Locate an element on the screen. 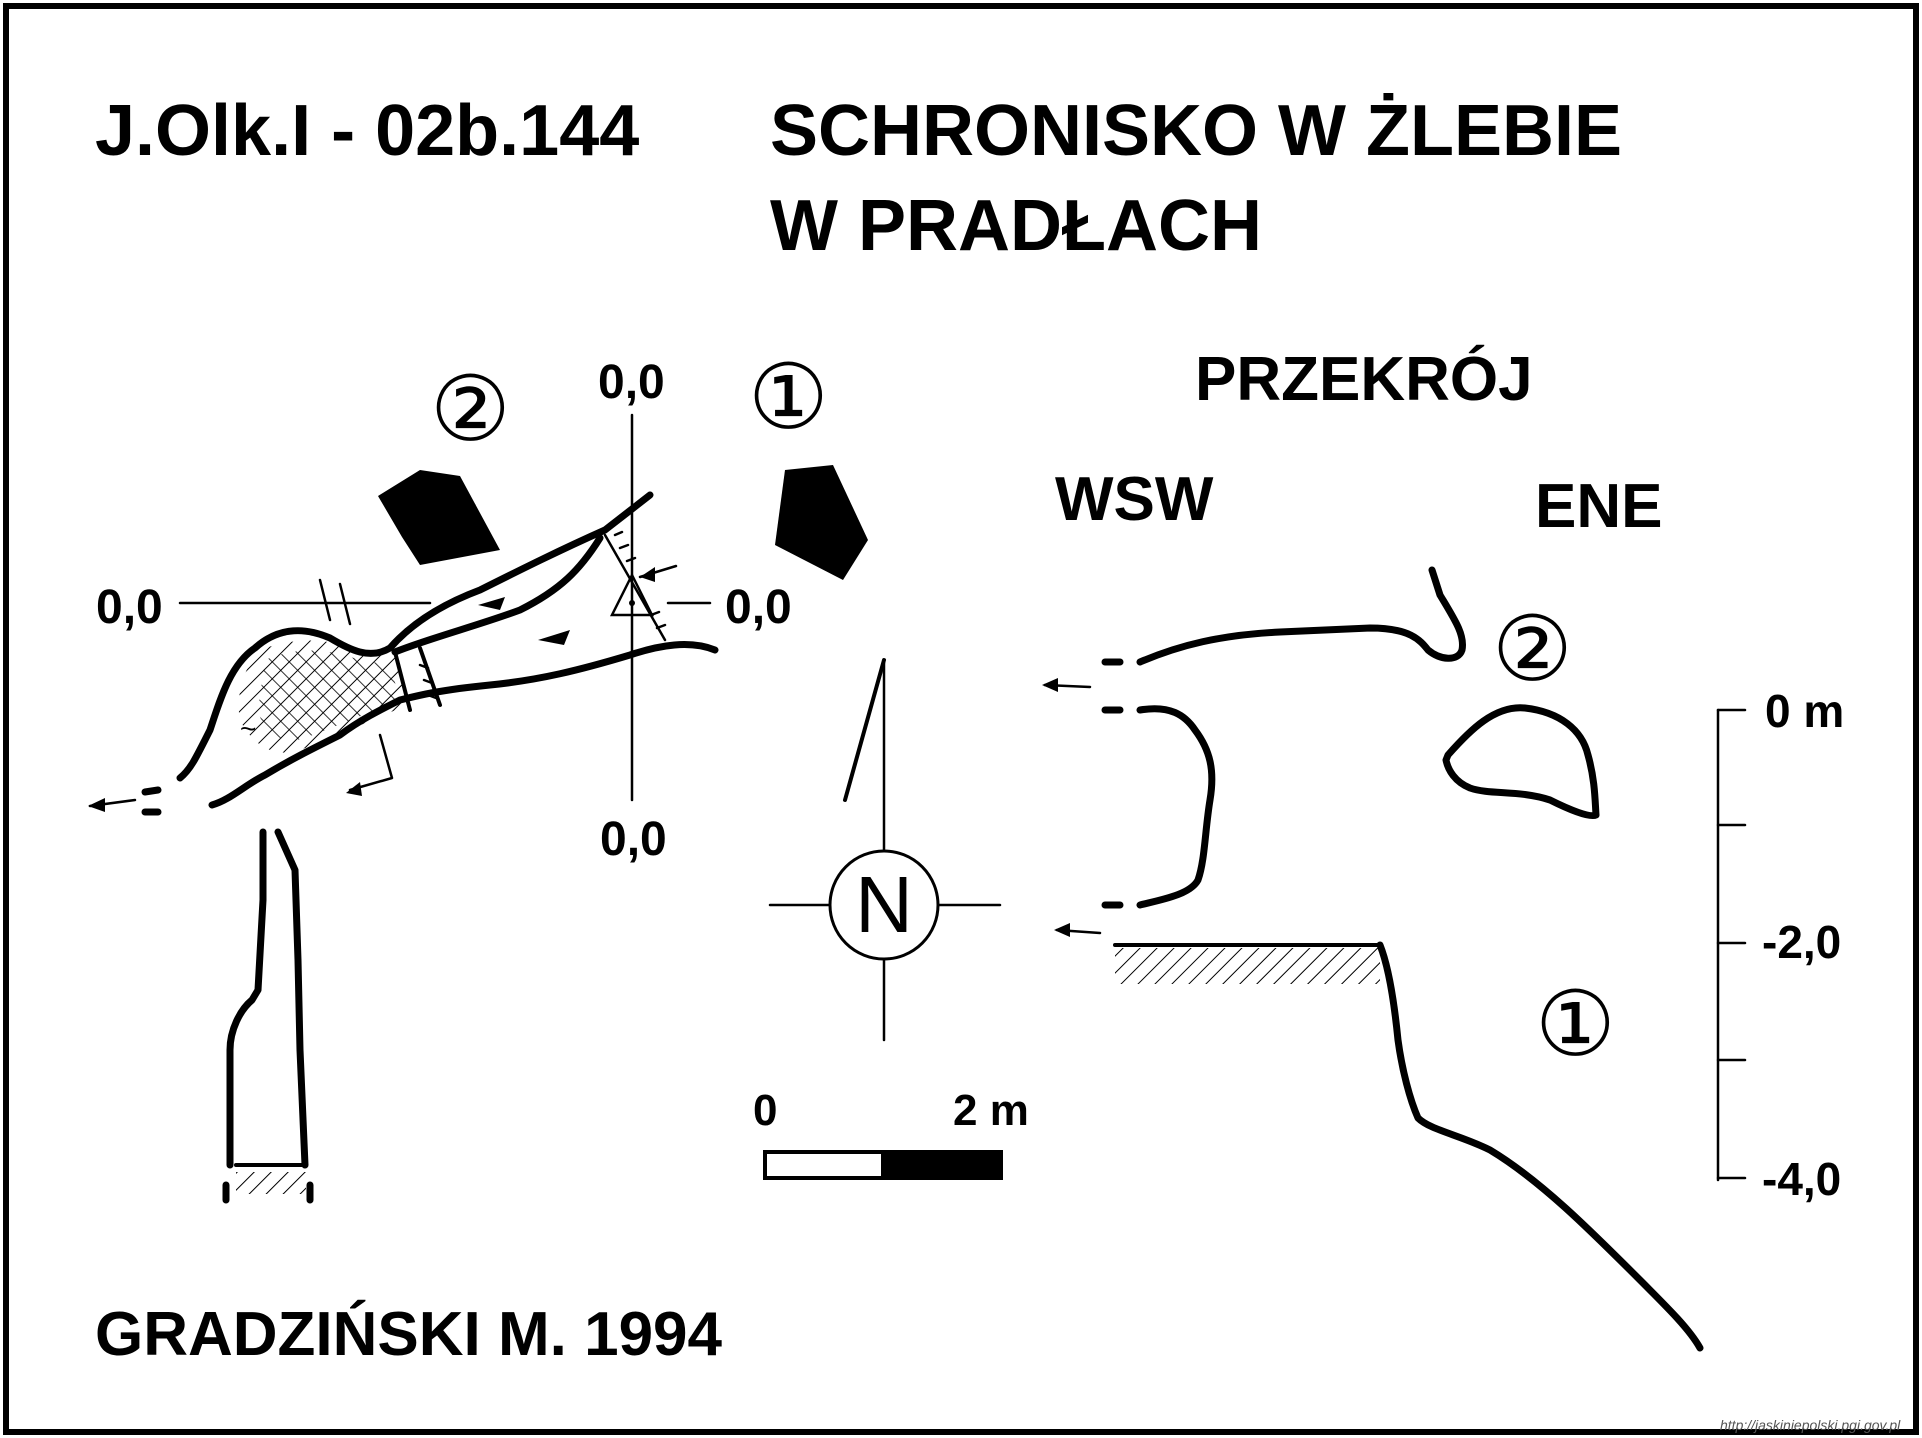  plan-shaft-right-wall is located at coordinates (291, 998).